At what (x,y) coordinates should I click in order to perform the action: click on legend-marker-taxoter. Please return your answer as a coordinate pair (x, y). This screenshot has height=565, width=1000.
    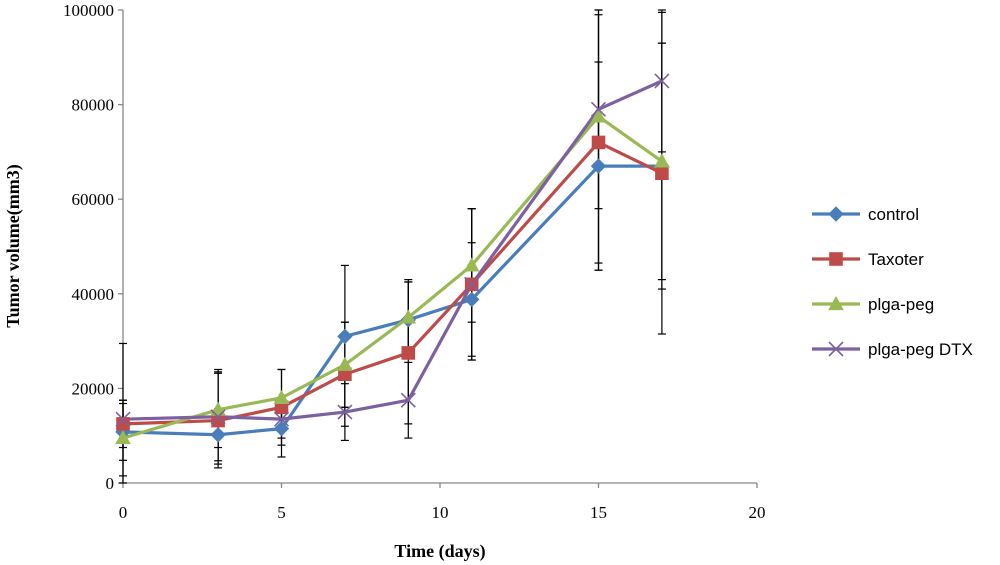
    Looking at the image, I should click on (836, 259).